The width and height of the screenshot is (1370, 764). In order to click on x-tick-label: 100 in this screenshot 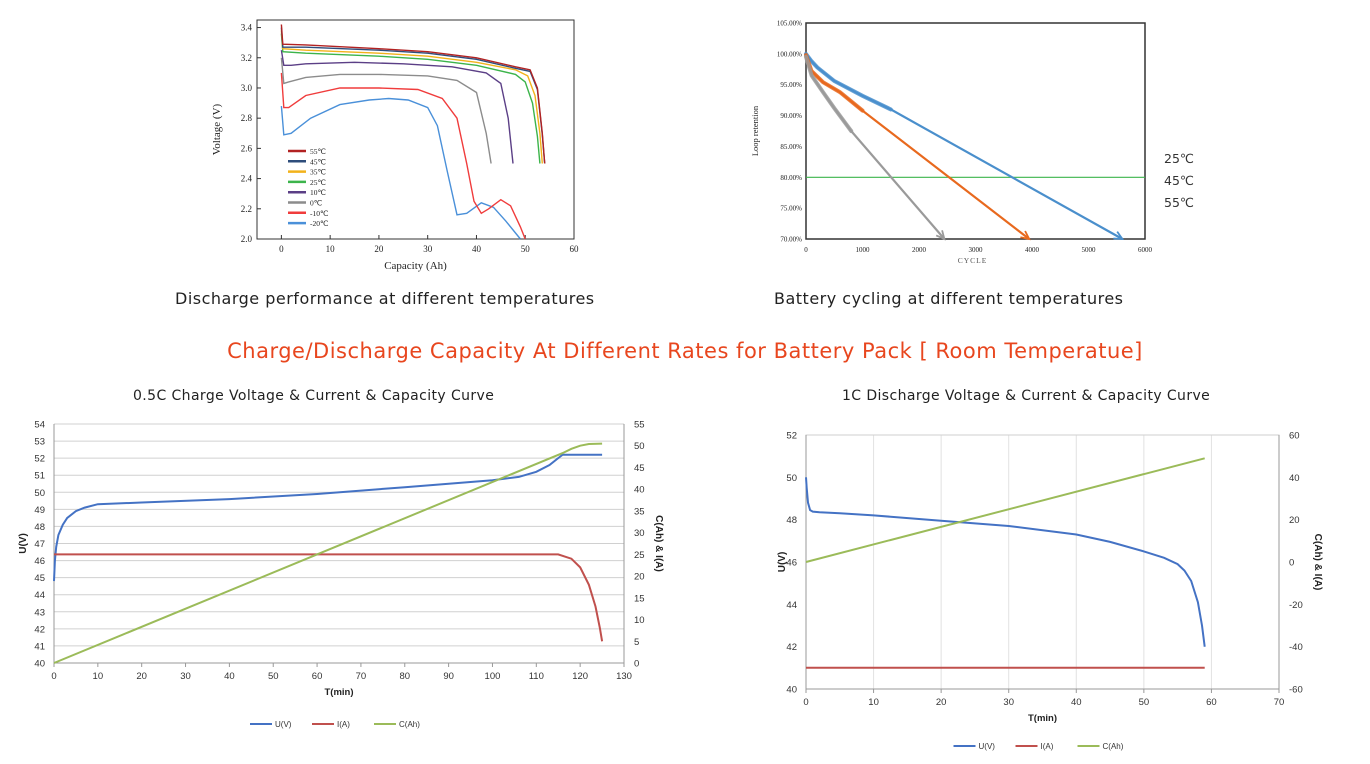, I will do `click(493, 676)`.